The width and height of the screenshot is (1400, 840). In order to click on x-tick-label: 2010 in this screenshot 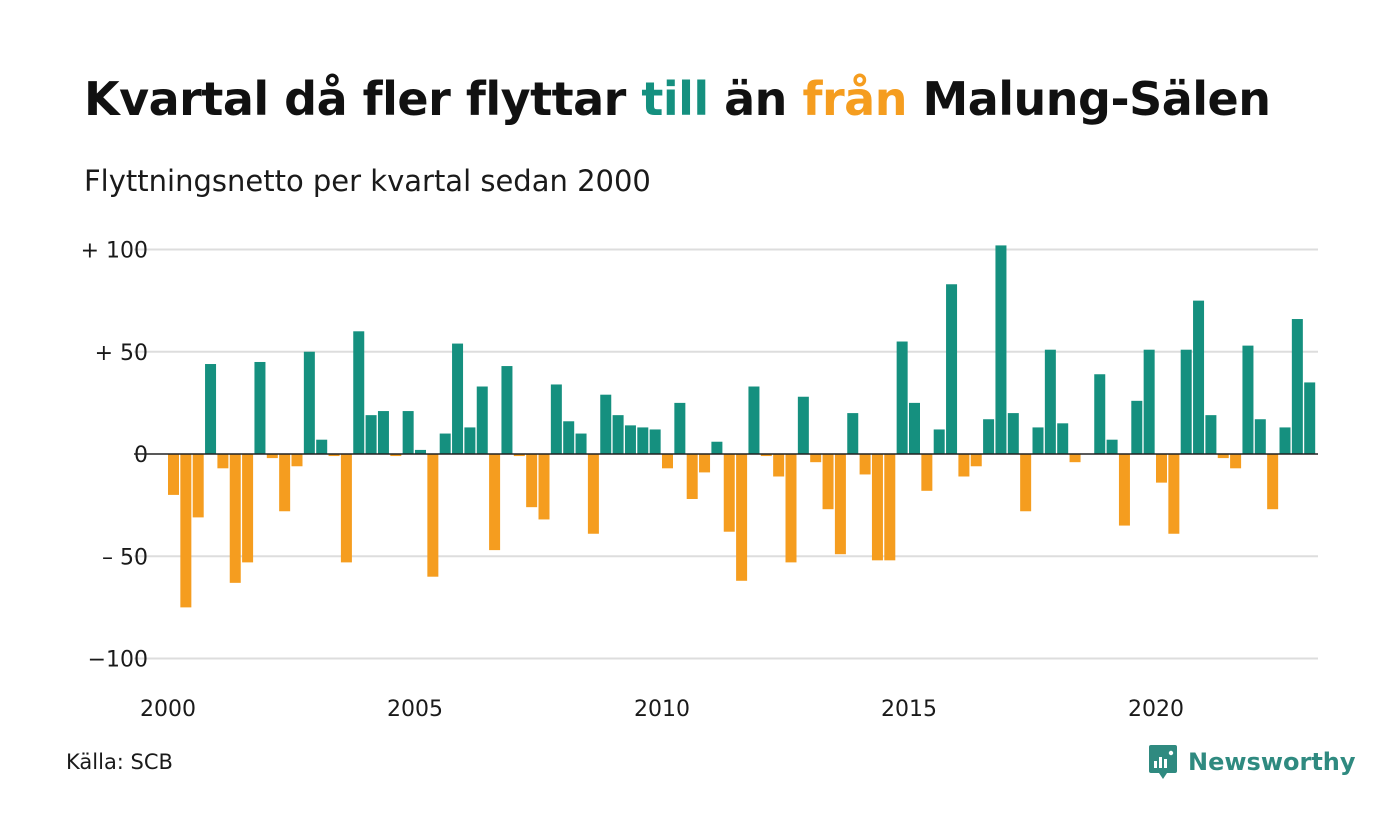, I will do `click(662, 709)`.